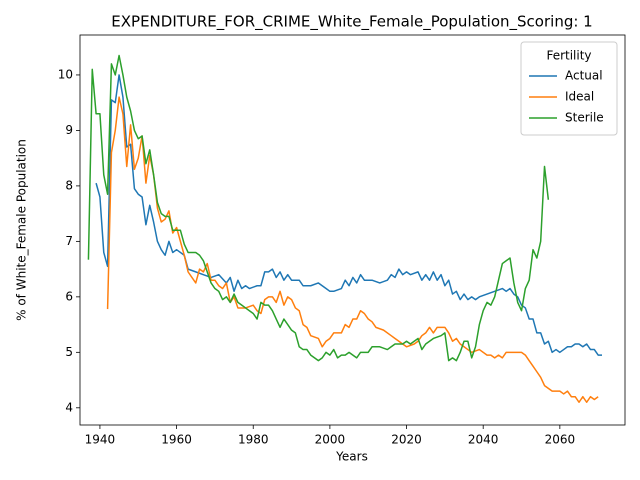  Describe the element at coordinates (69, 296) in the screenshot. I see `y-tick-label: 6` at that location.